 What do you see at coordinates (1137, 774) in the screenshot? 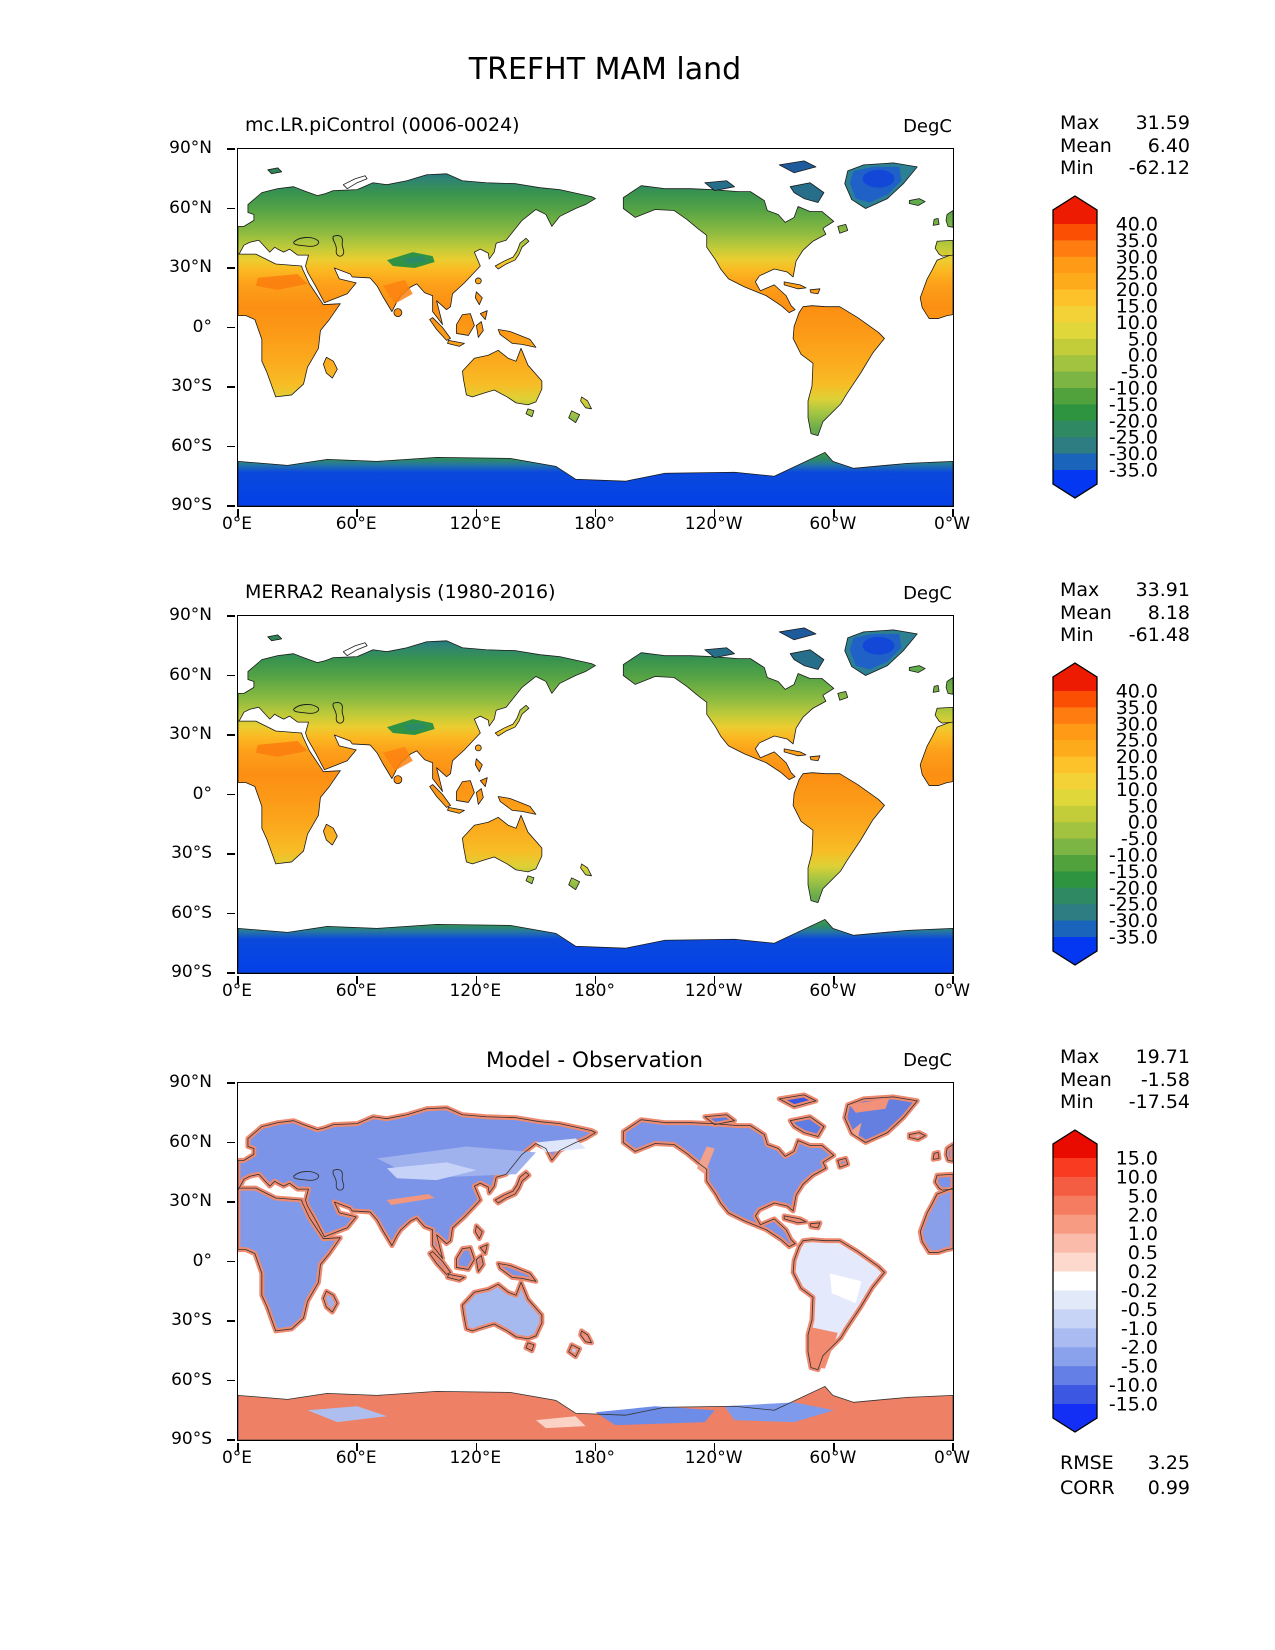
I see `colorbar-ticklabel: 15.0` at bounding box center [1137, 774].